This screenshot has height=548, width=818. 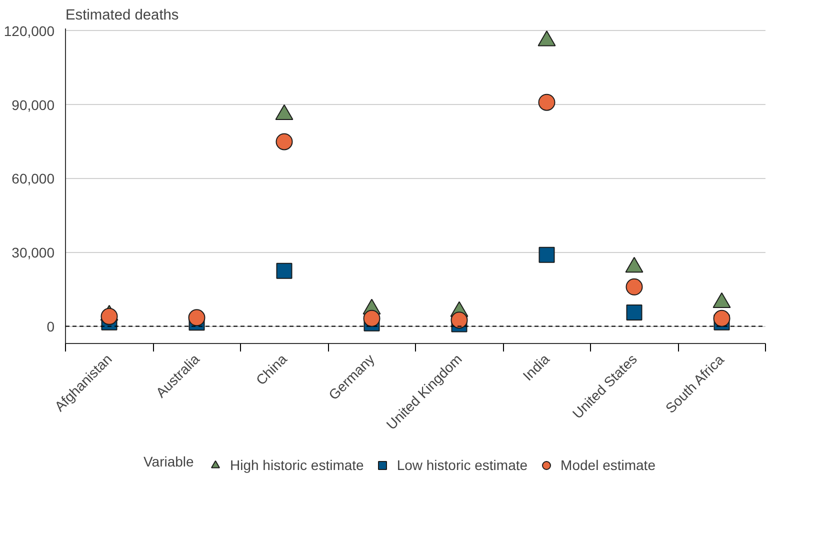 What do you see at coordinates (29, 30) in the screenshot?
I see `y-tick-label: 120,000` at bounding box center [29, 30].